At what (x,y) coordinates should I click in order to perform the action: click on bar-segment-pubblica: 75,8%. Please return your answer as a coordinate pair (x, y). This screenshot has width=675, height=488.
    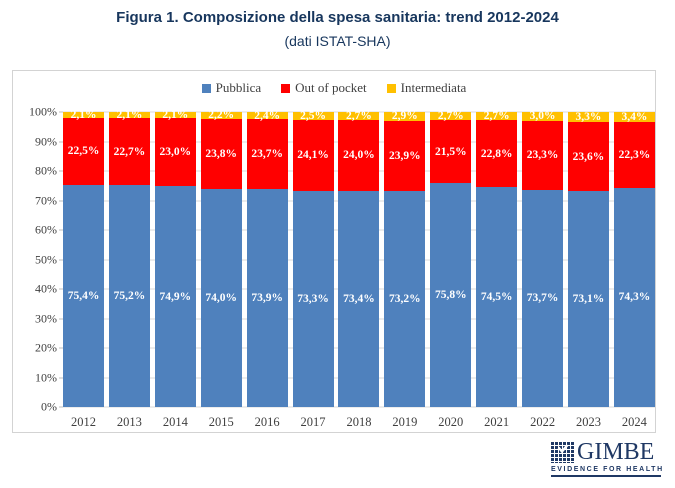
    Looking at the image, I should click on (451, 295).